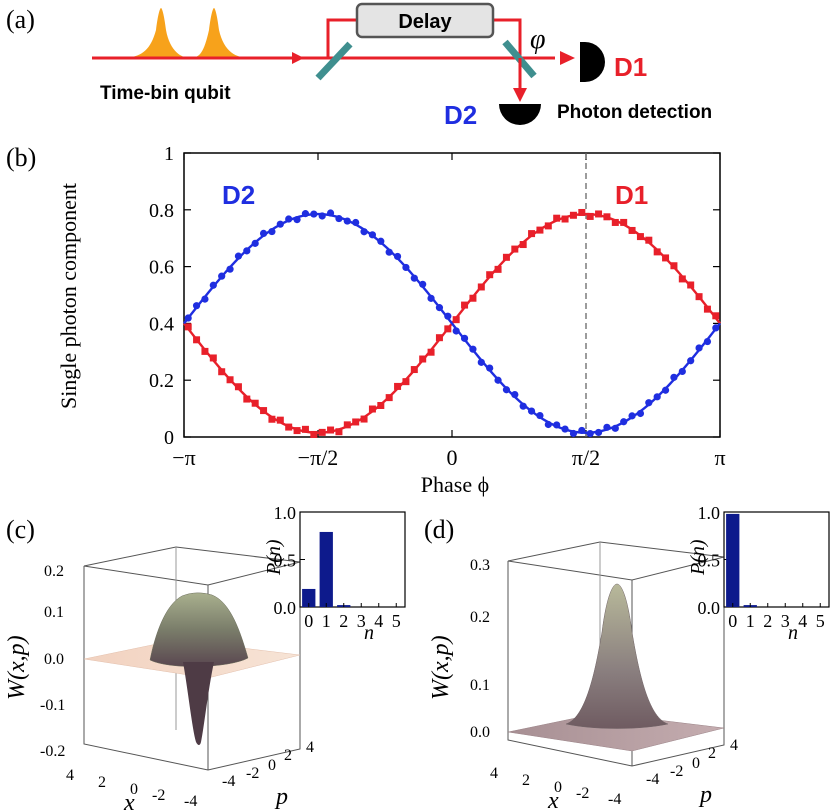 The height and width of the screenshot is (811, 830). Describe the element at coordinates (592, 62) in the screenshot. I see `detector-d1` at that location.